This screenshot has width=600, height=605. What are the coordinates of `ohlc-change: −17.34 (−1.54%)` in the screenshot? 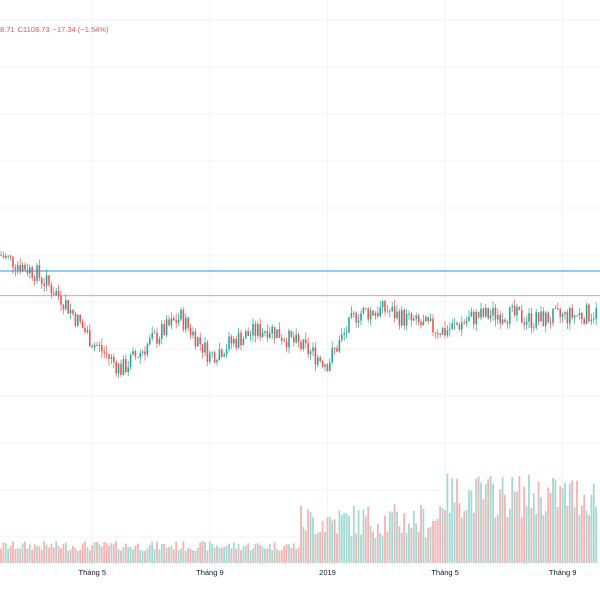 It's located at (80, 29).